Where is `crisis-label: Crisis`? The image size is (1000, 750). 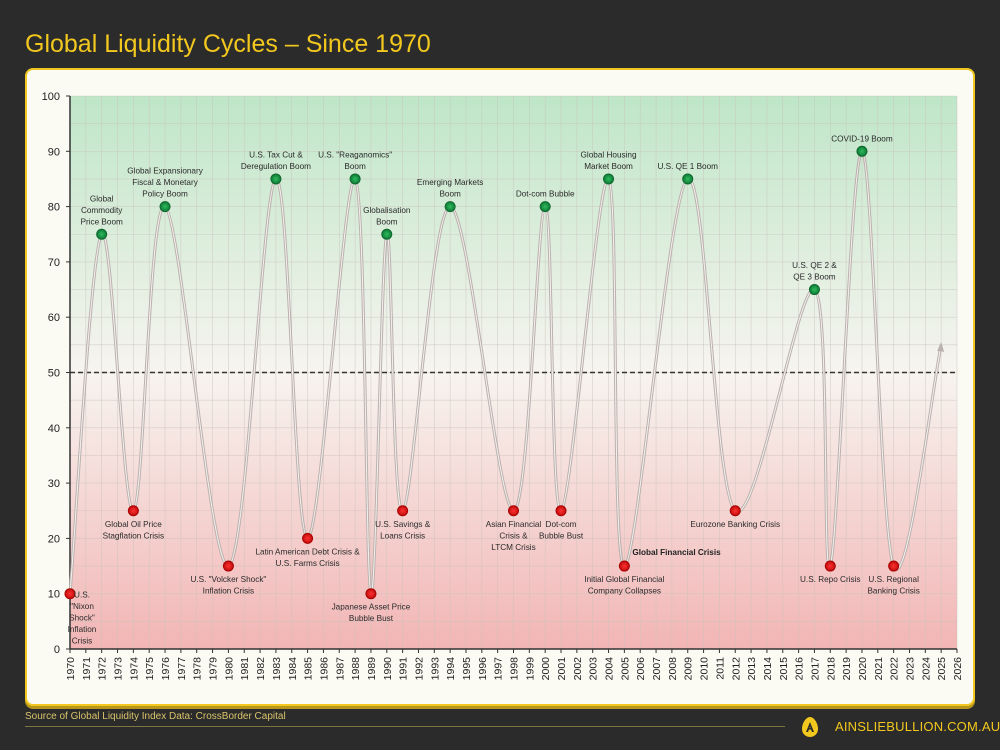
crisis-label: Crisis is located at coordinates (82, 641).